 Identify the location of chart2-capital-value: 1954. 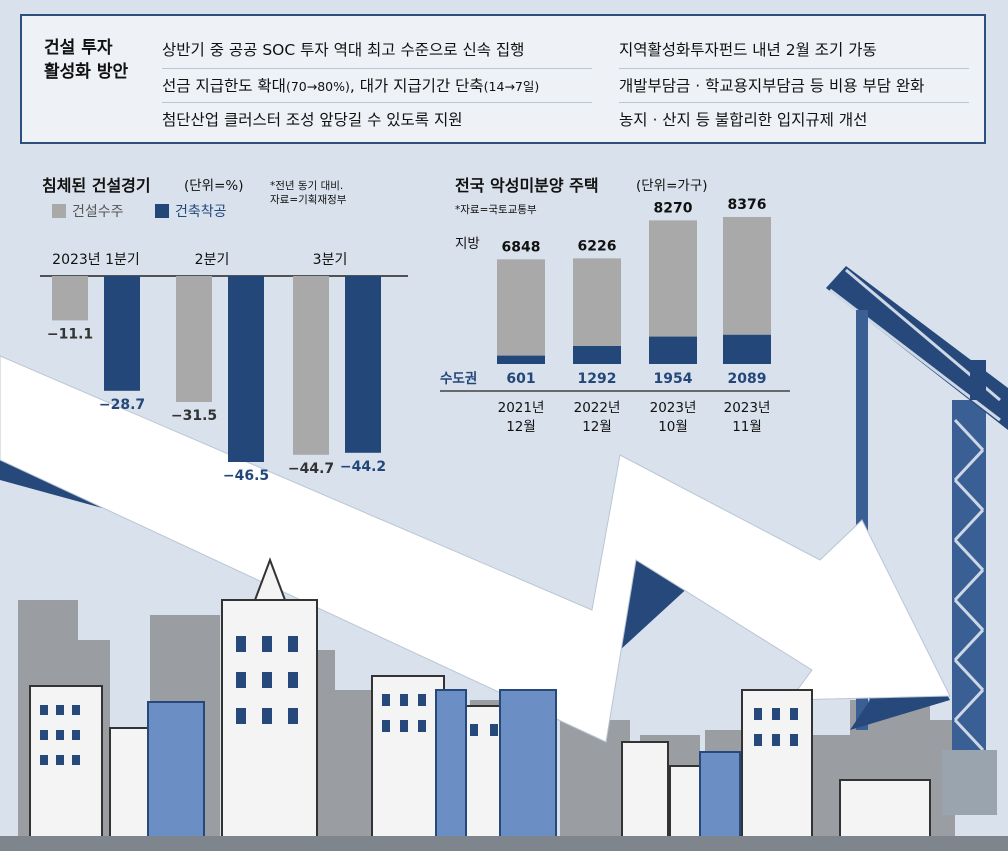
(673, 379).